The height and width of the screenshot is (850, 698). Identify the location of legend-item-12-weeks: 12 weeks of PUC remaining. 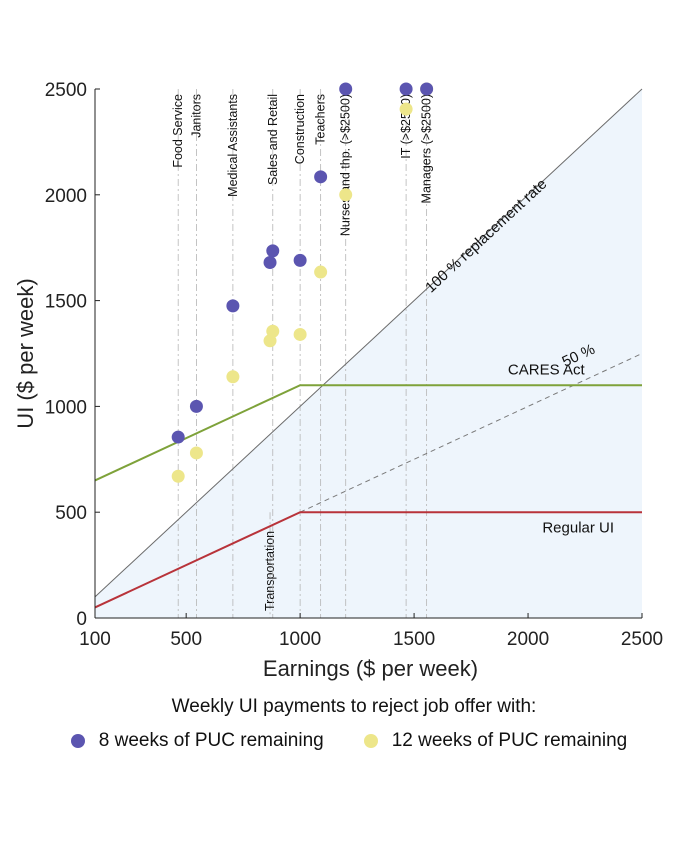
(495, 741).